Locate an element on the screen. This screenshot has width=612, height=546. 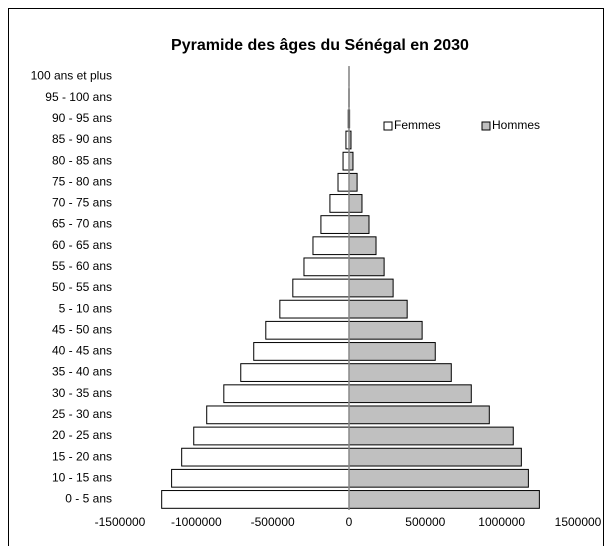
y-tick-label: 65 - 70 ans is located at coordinates (82, 224).